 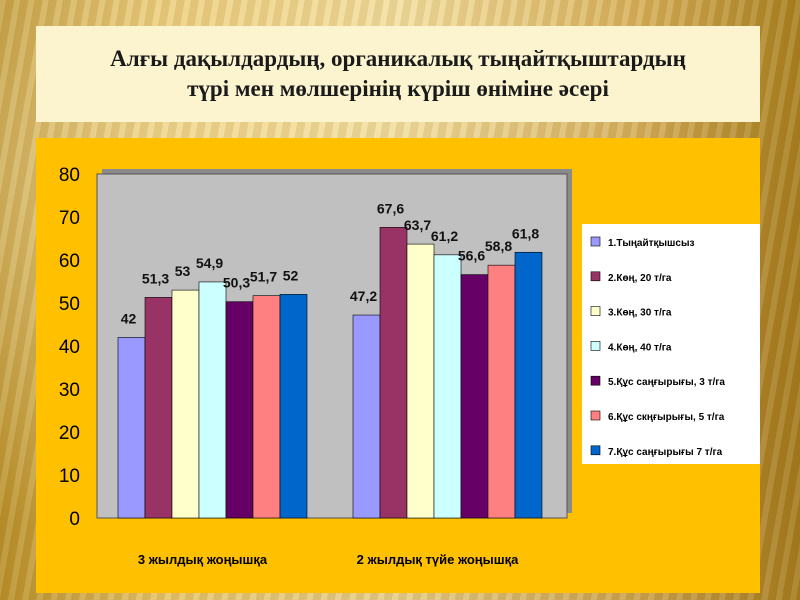 I want to click on legend-label: 3.Көң, 30 т/га, so click(x=640, y=313).